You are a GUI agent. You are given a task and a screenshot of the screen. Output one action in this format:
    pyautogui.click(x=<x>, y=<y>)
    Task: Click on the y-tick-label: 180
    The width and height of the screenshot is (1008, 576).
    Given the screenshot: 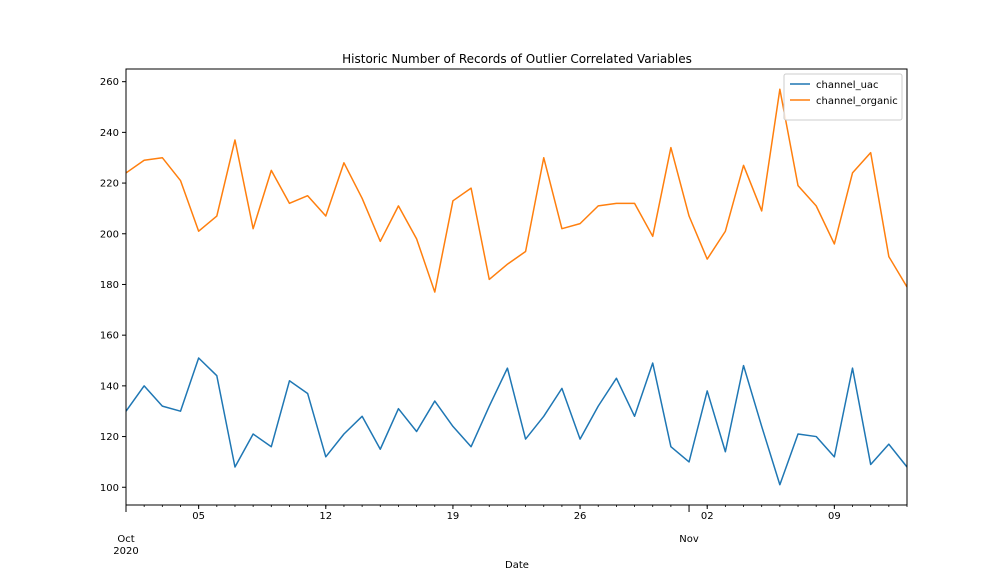 What is the action you would take?
    pyautogui.click(x=109, y=285)
    